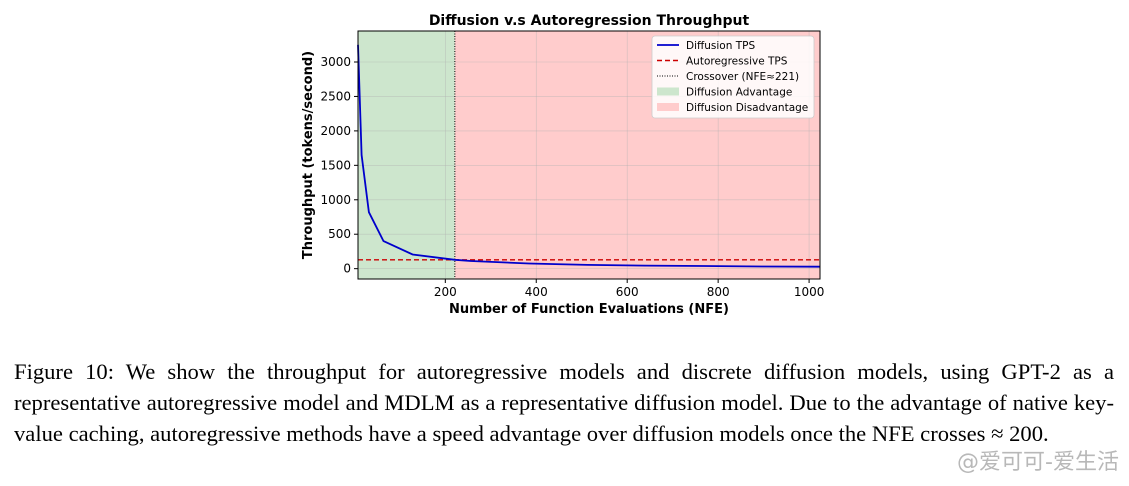 Image resolution: width=1129 pixels, height=486 pixels. What do you see at coordinates (668, 91) in the screenshot?
I see `legend-diffusion-advantage-swatch` at bounding box center [668, 91].